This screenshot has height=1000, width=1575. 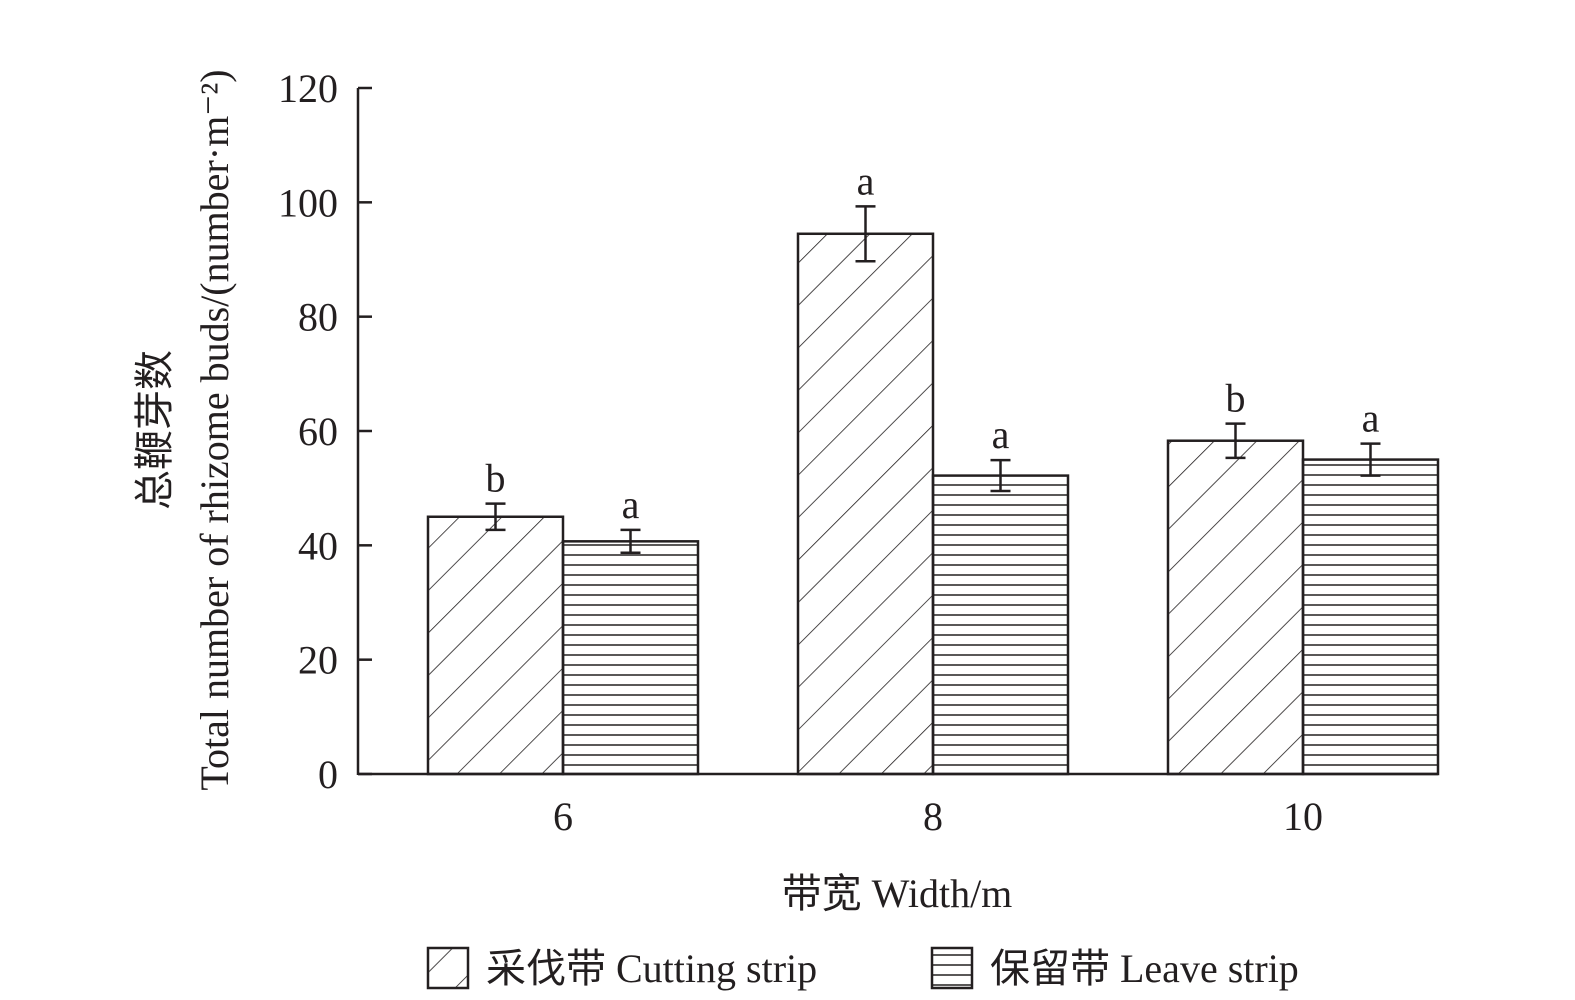 I want to click on legend-label-leave-strip: 保留带 Leave strip, so click(x=1144, y=968).